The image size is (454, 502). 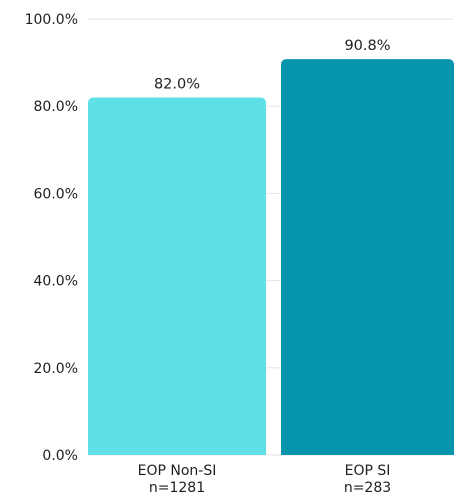 What do you see at coordinates (367, 46) in the screenshot?
I see `bar-value-label: 90.8%` at bounding box center [367, 46].